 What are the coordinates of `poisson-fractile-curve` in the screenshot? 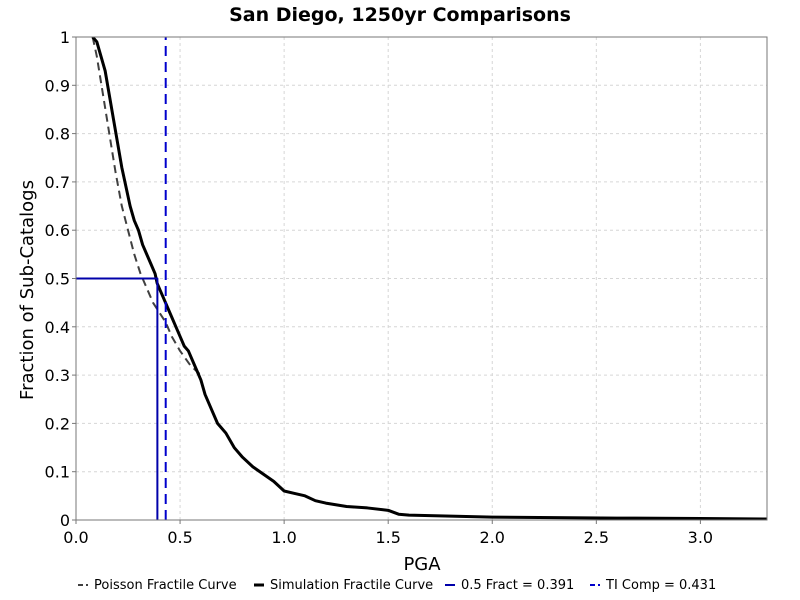 It's located at (146, 206).